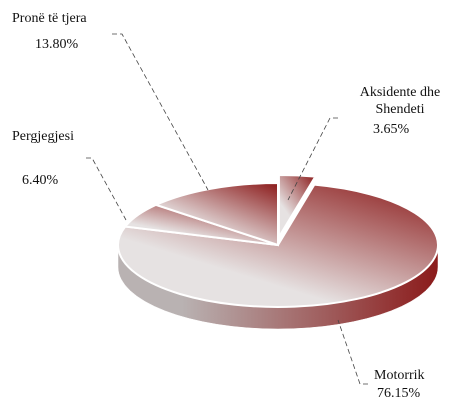  What do you see at coordinates (40, 180) in the screenshot?
I see `value-label: 6.40%` at bounding box center [40, 180].